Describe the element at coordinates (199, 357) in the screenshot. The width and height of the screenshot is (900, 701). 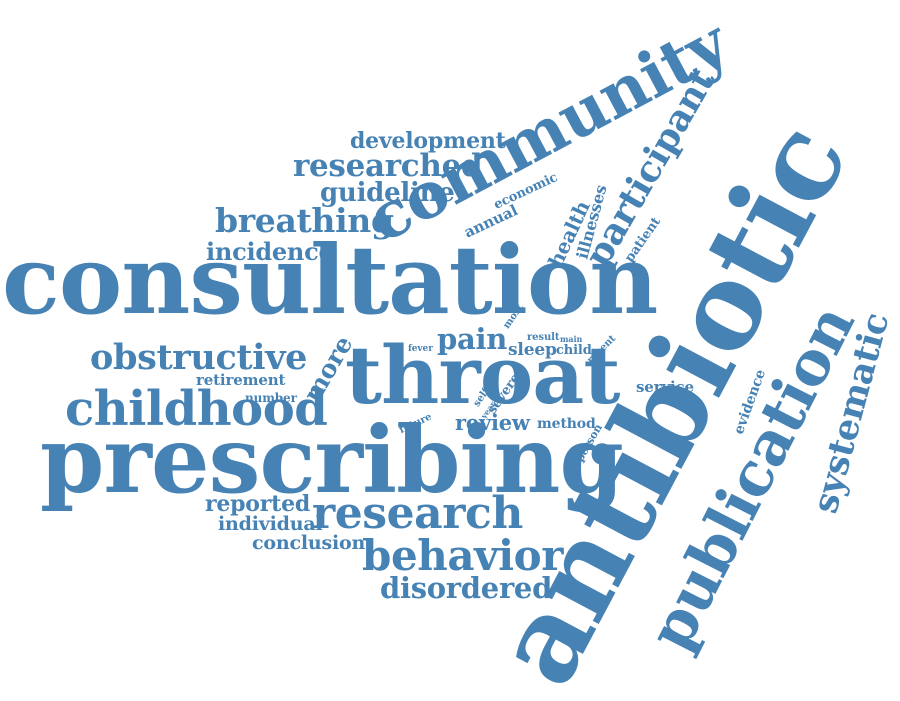
I see `word-obstructive: obstructive` at that location.